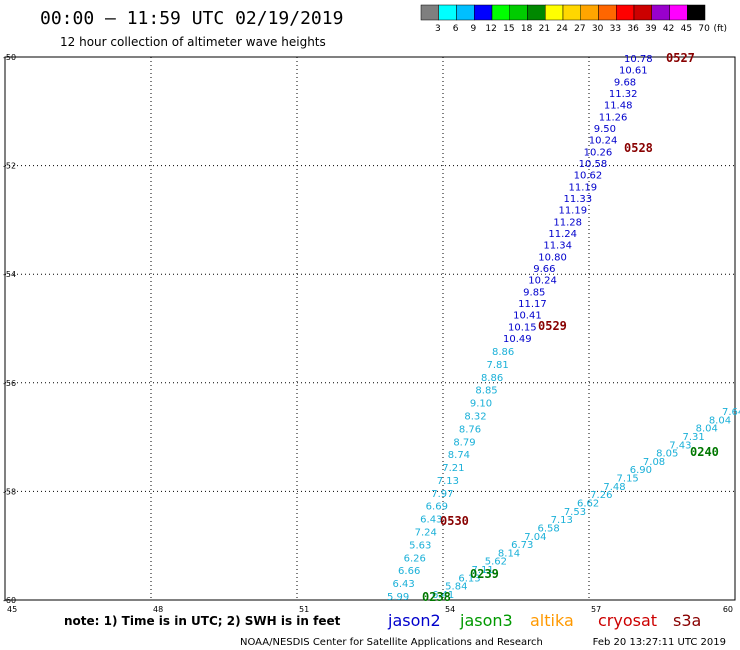 Image resolution: width=740 pixels, height=650 pixels. I want to click on colorbar-label: 15, so click(508, 29).